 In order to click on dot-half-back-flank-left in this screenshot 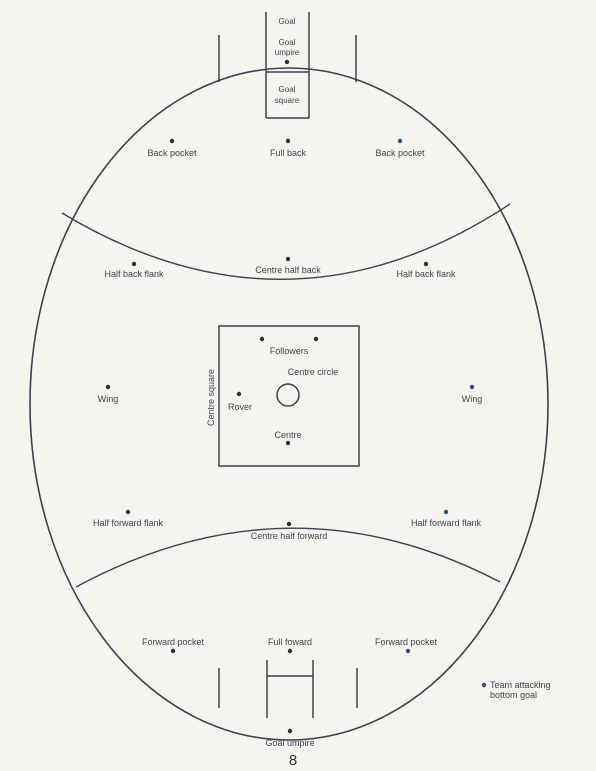, I will do `click(134, 264)`.